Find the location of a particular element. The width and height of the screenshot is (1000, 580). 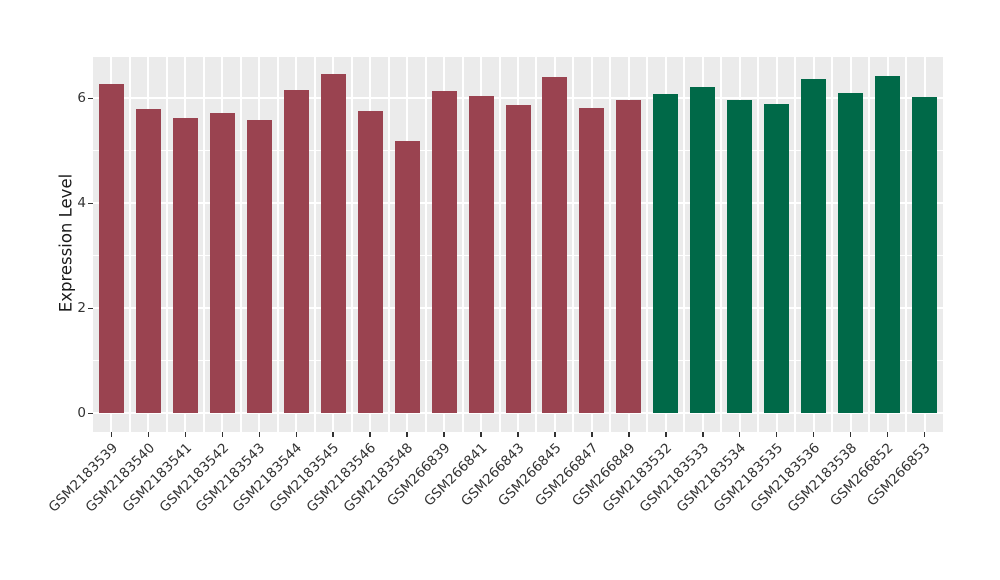

bar-GSM2183542 is located at coordinates (222, 263).